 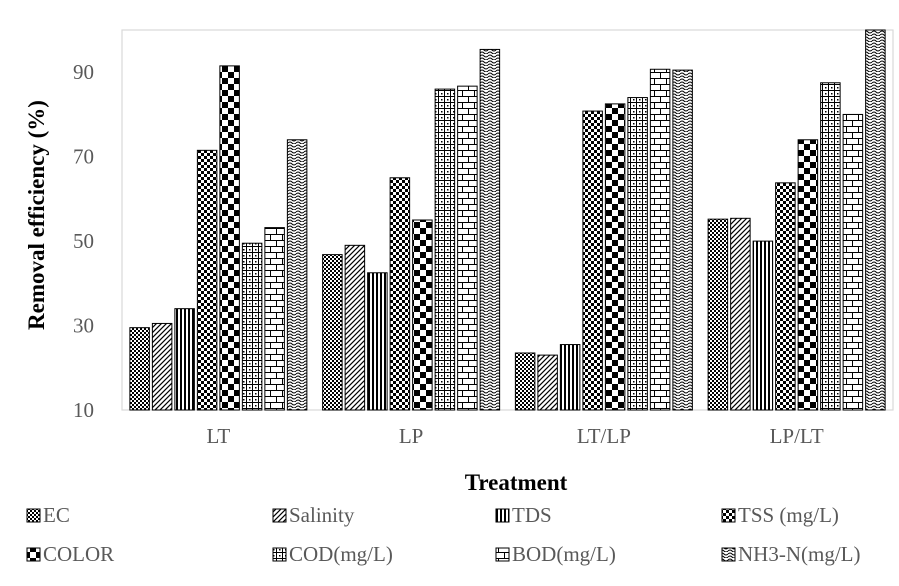 I want to click on bar-nh3-n-mg-l--lt-lp, so click(x=682, y=240).